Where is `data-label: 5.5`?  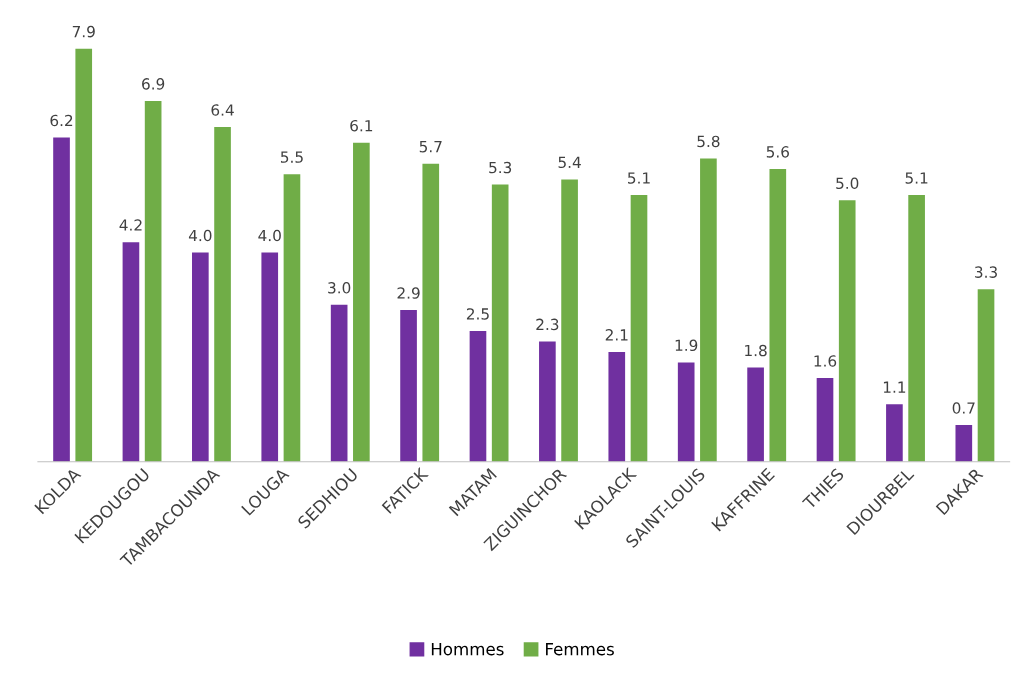
data-label: 5.5 is located at coordinates (291, 157).